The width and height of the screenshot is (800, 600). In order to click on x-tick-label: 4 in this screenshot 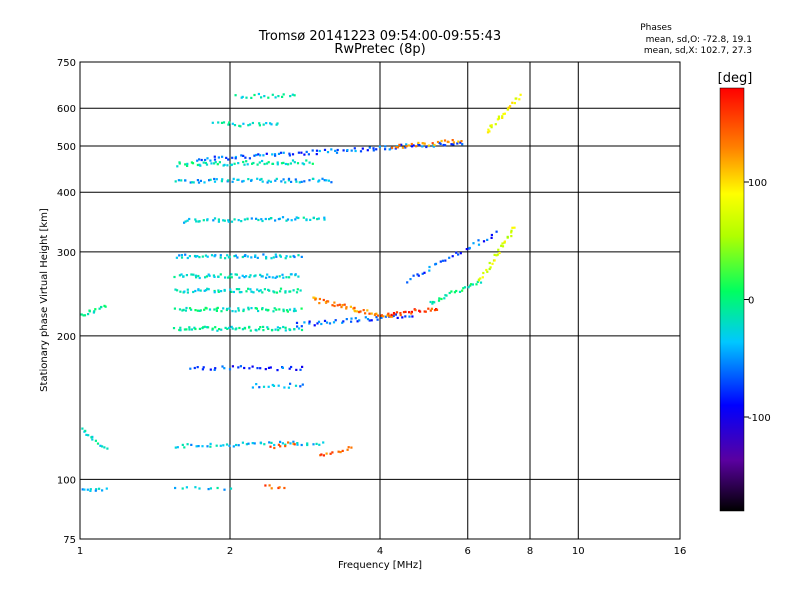, I will do `click(380, 551)`.